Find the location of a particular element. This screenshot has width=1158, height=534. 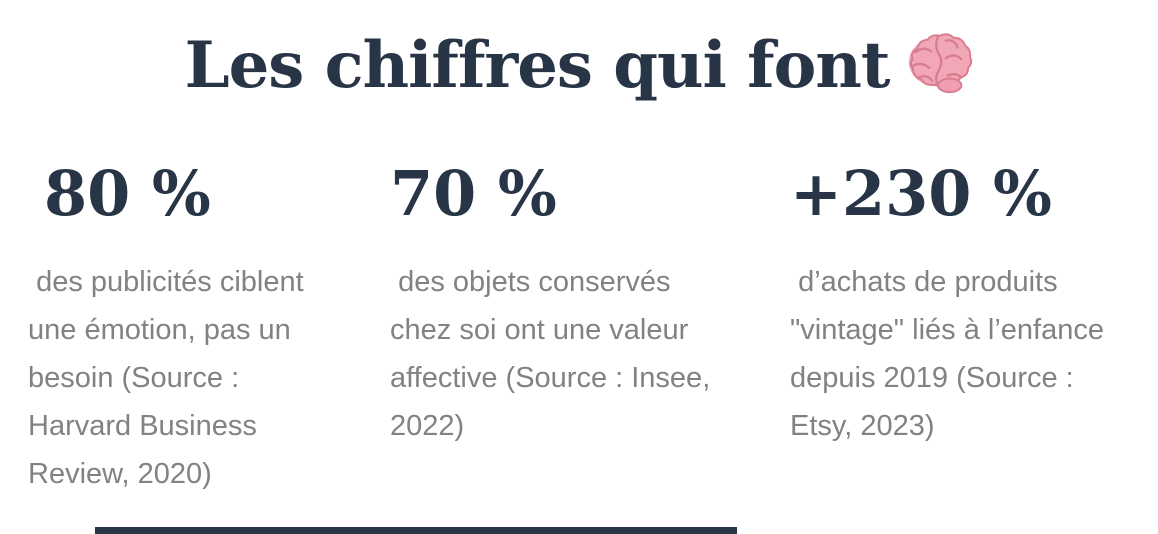

brain-emoji-icon is located at coordinates (938, 72).